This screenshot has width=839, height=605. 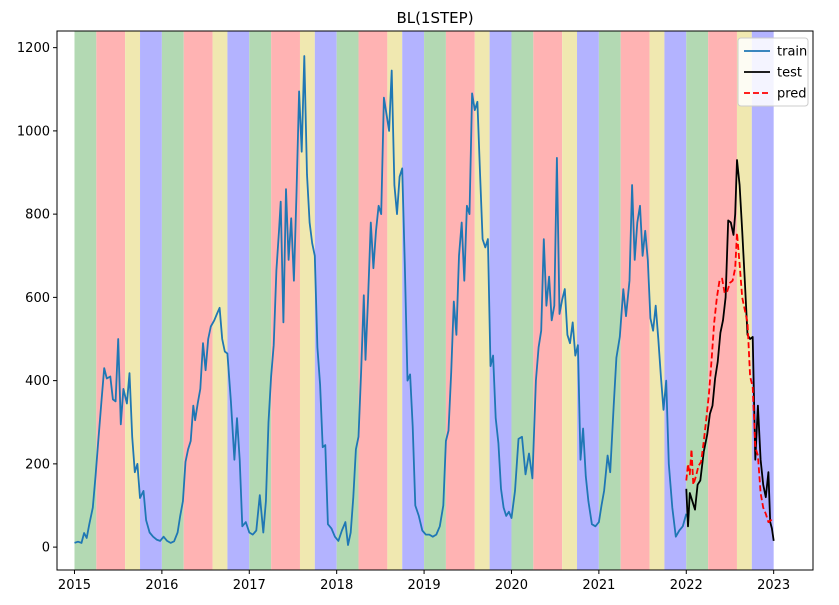 I want to click on chart-title: BL(1STEP), so click(x=434, y=18).